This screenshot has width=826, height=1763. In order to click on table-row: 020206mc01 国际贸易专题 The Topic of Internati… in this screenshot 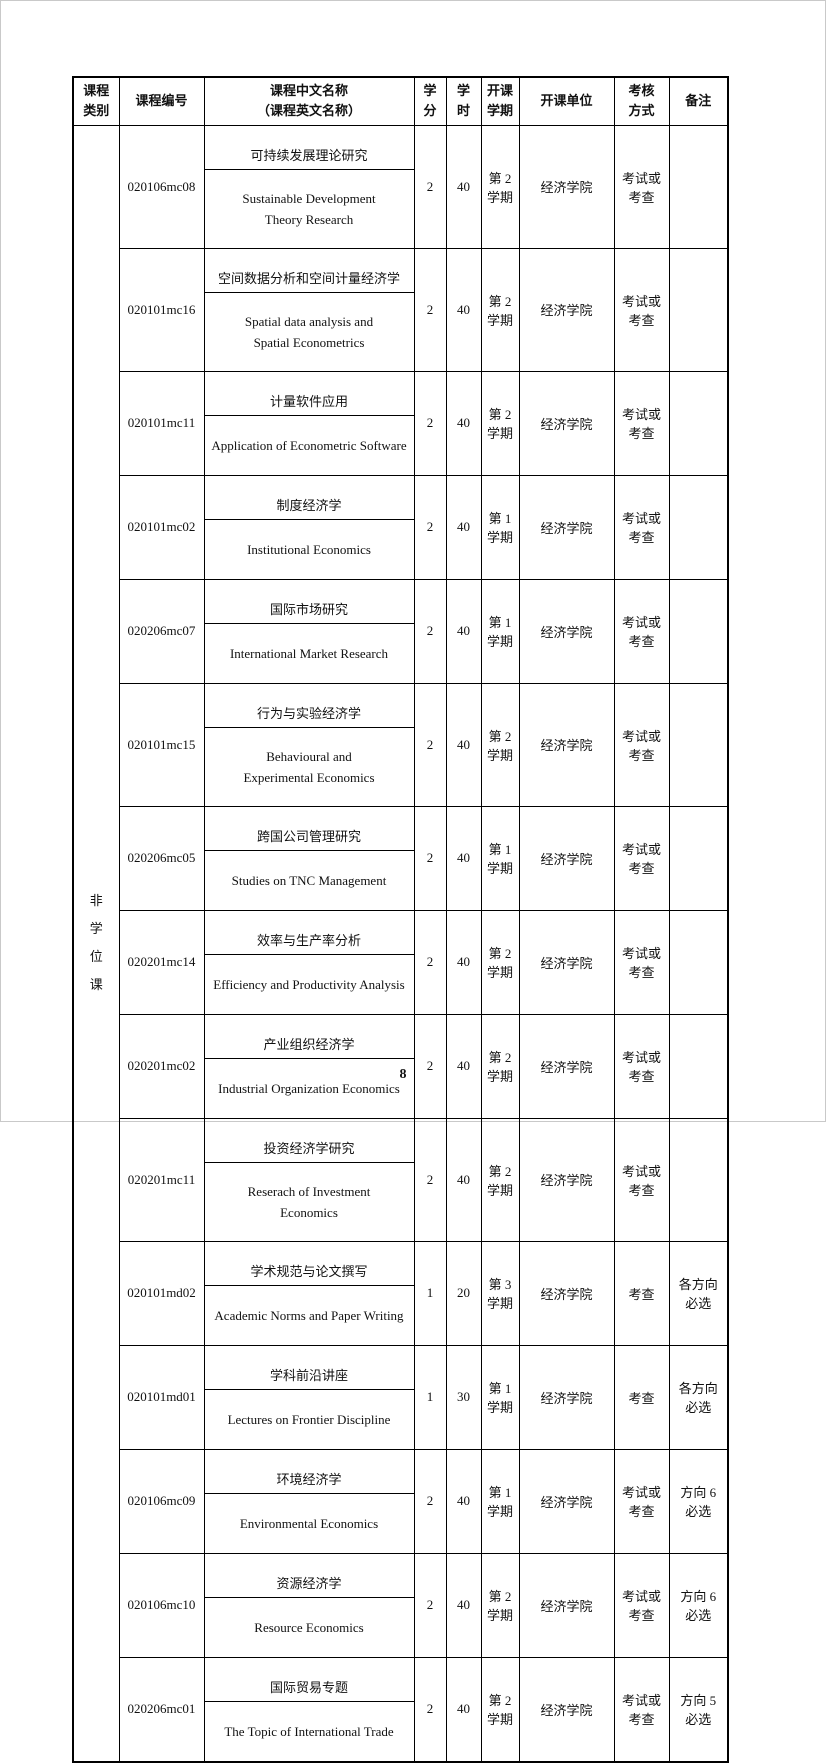, I will do `click(401, 1709)`.